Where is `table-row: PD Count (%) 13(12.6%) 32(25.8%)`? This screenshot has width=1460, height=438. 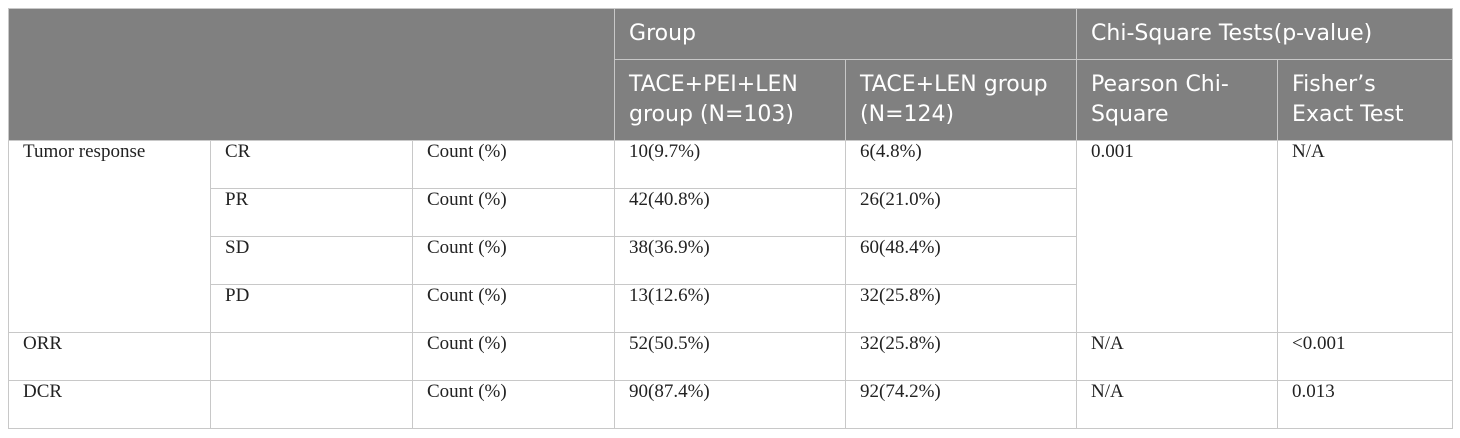 table-row: PD Count (%) 13(12.6%) 32(25.8%) is located at coordinates (731, 308).